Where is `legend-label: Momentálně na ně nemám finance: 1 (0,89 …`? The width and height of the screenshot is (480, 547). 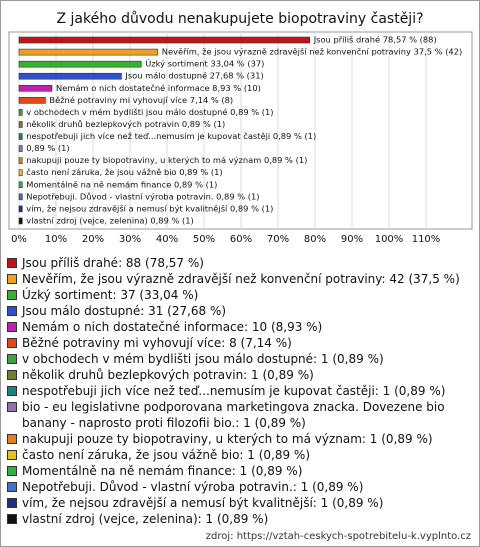
legend-label: Momentálně na ně nemám finance: 1 (0,89 … is located at coordinates (162, 471).